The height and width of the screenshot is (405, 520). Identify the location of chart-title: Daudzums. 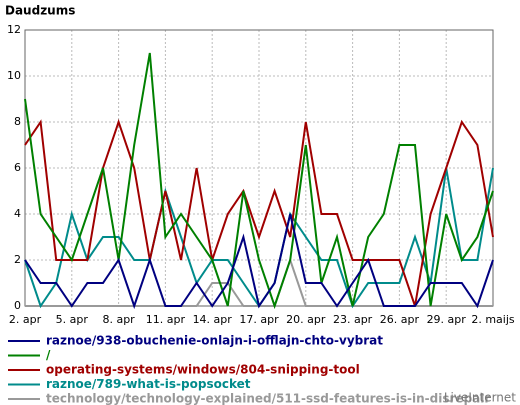
(40, 11).